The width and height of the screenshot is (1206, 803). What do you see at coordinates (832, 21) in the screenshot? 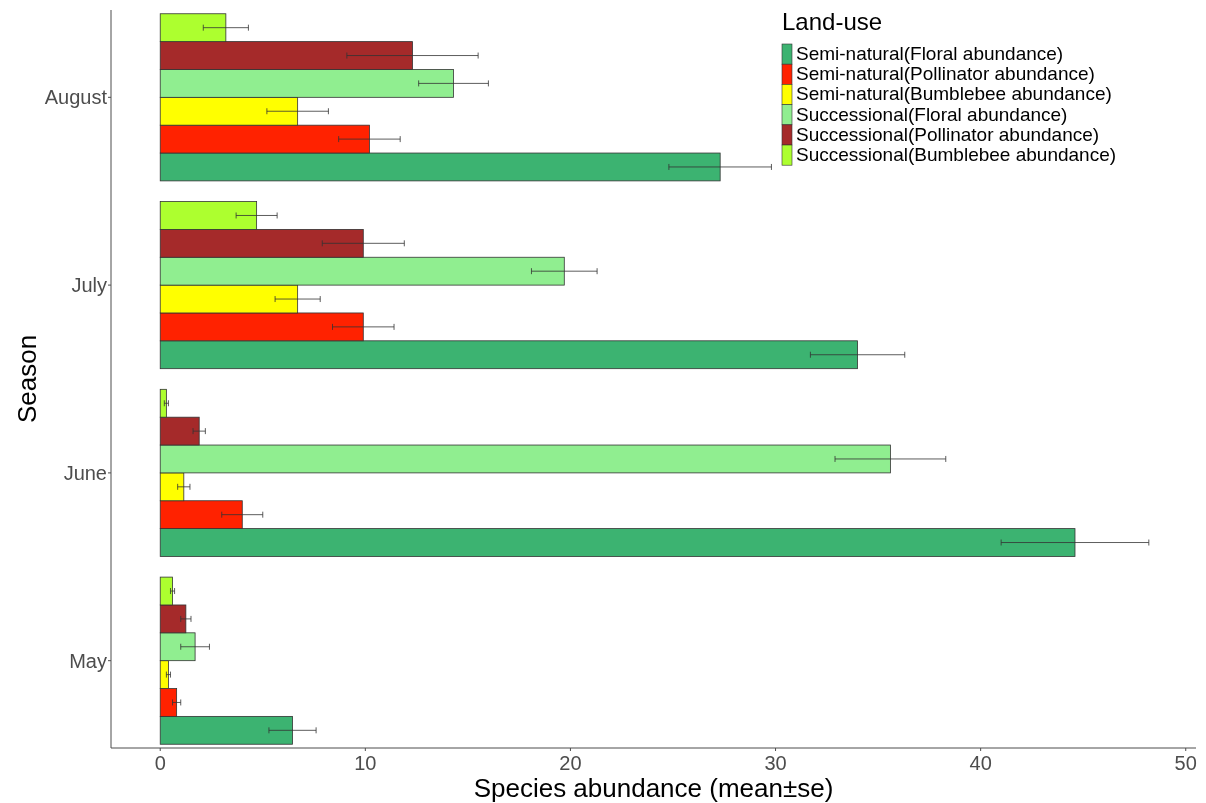
I see `legend-title: Land-use` at bounding box center [832, 21].